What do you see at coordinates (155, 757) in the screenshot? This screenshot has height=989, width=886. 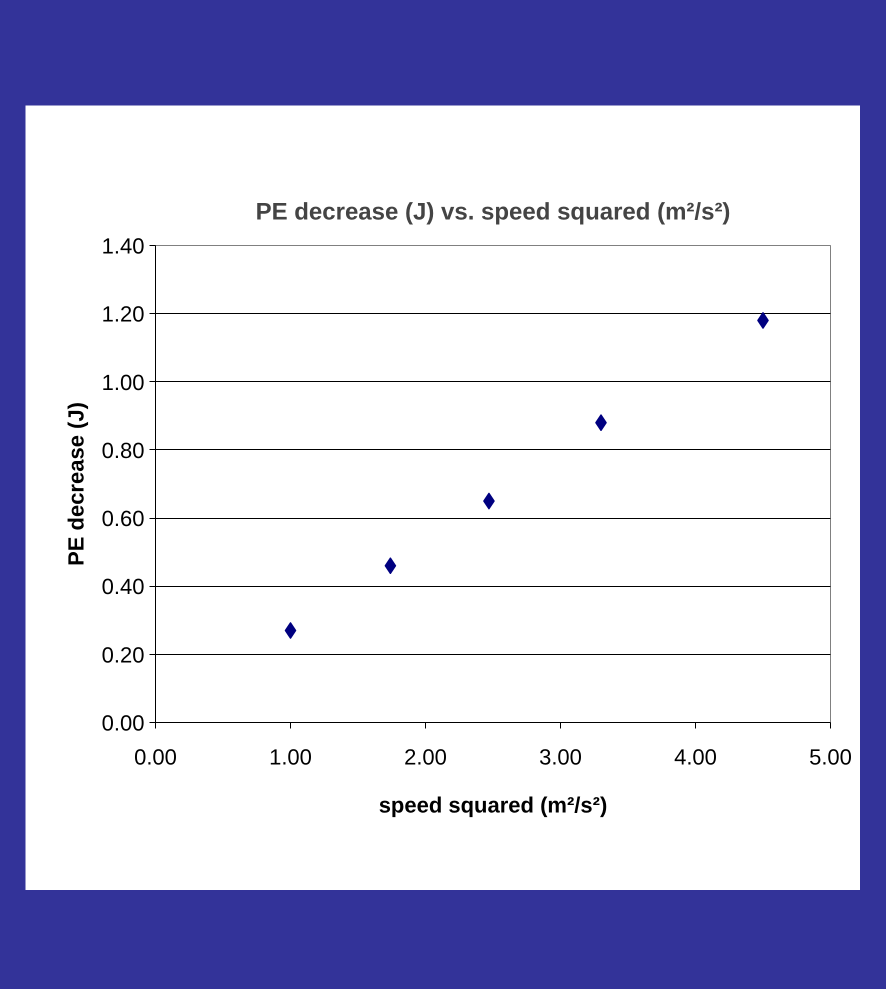 I see `x-tick-label: 0.00` at bounding box center [155, 757].